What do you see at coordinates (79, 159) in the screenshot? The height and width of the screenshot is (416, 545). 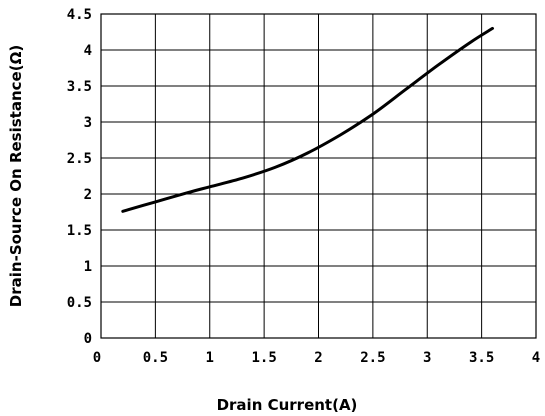 I see `y-tick-label: 2.5` at bounding box center [79, 159].